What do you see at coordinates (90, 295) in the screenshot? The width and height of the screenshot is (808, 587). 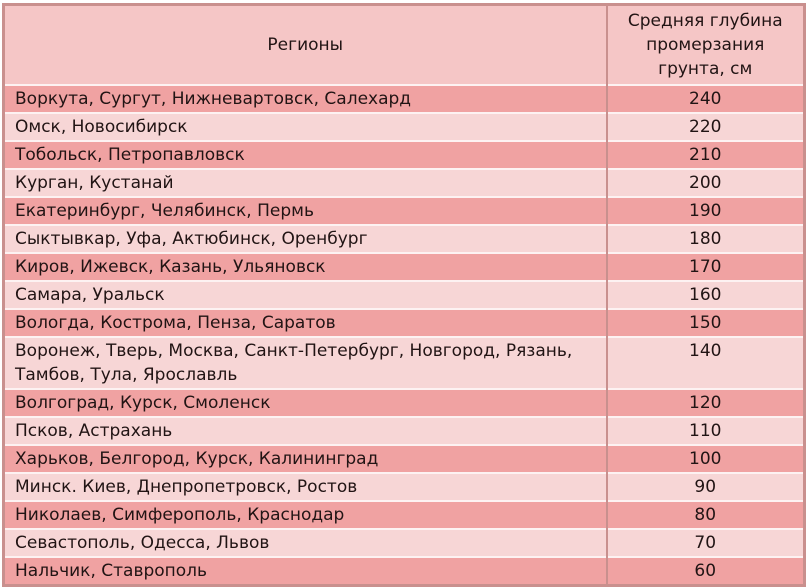 I see `region-cell: Самара, Уральск` at bounding box center [90, 295].